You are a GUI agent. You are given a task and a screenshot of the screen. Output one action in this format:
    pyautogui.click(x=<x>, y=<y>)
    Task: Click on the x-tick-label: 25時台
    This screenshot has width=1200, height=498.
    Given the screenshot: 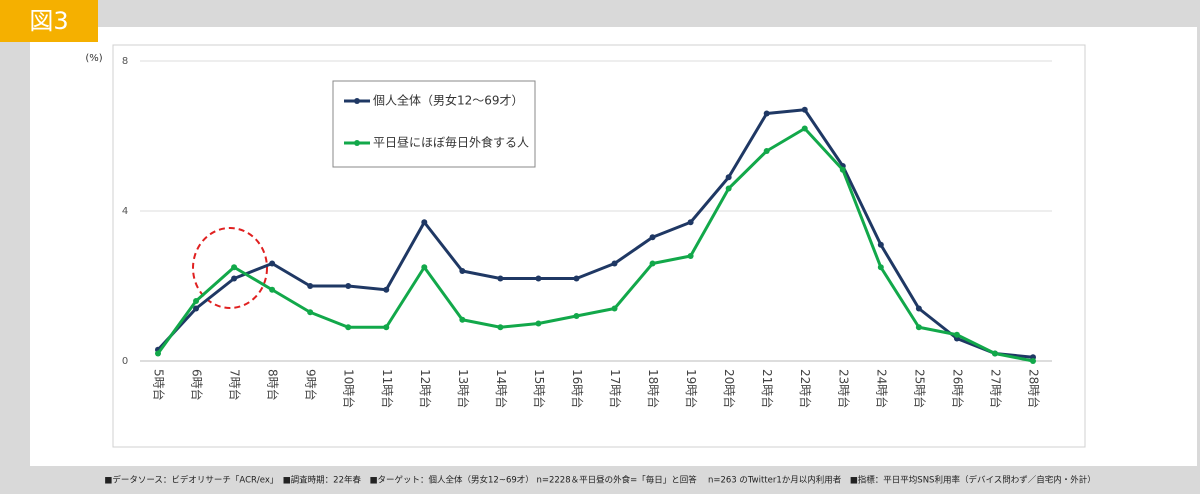 What is the action you would take?
    pyautogui.click(x=919, y=388)
    